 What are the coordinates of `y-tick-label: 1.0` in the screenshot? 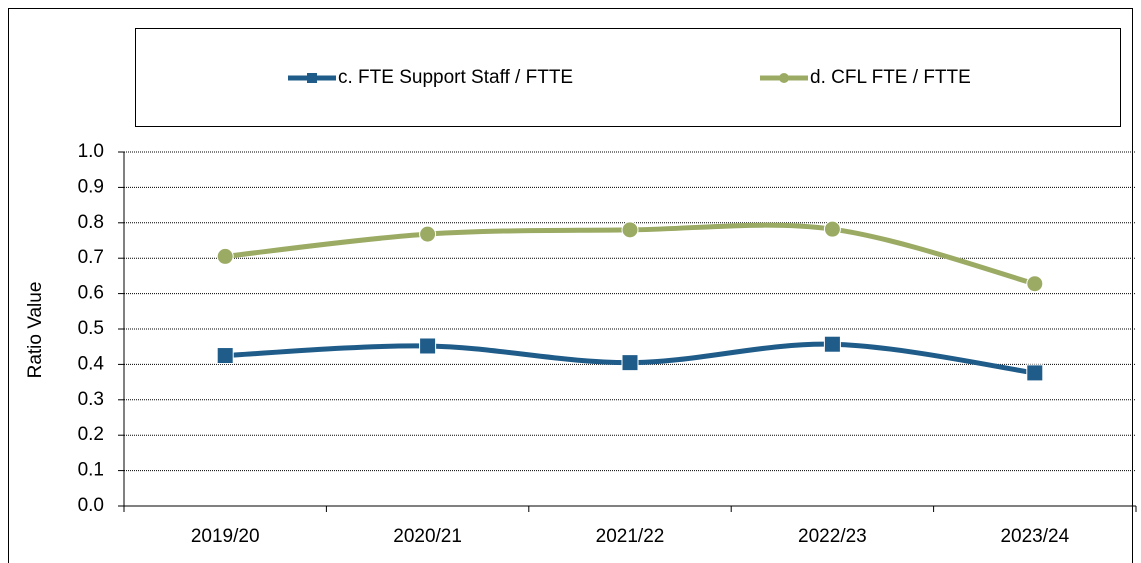 It's located at (91, 151).